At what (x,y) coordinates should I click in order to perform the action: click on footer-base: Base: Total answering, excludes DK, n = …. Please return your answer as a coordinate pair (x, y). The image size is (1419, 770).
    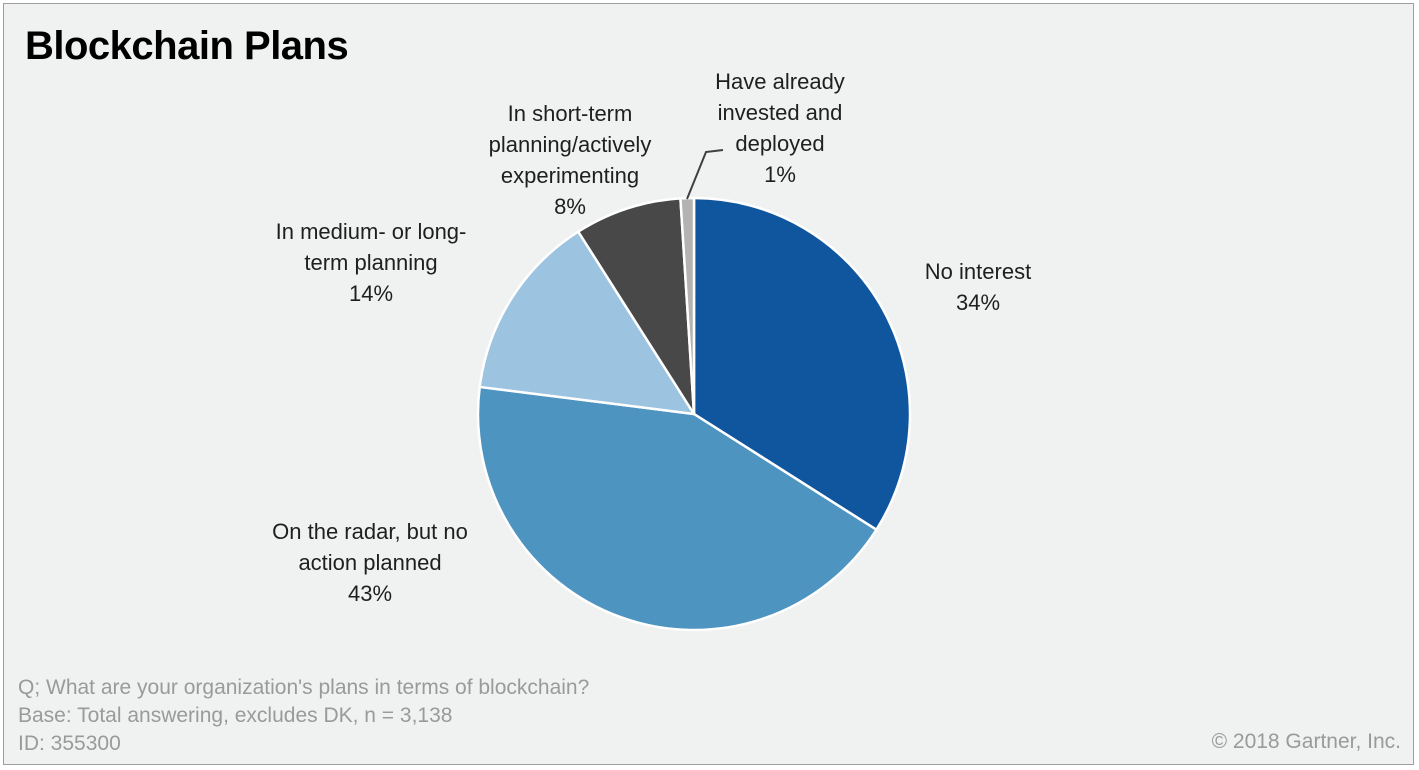
    Looking at the image, I should click on (235, 715).